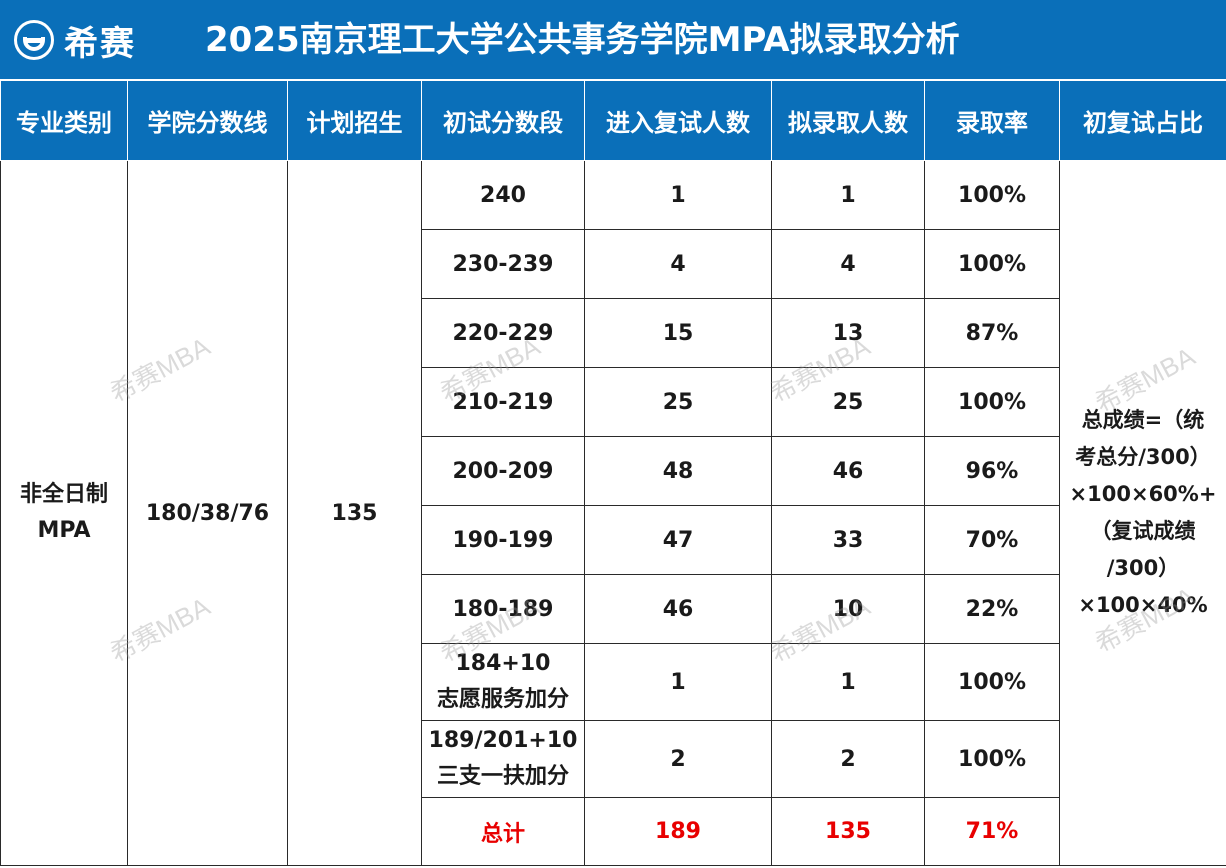  Describe the element at coordinates (678, 471) in the screenshot. I see `retest-cell: 48` at that location.